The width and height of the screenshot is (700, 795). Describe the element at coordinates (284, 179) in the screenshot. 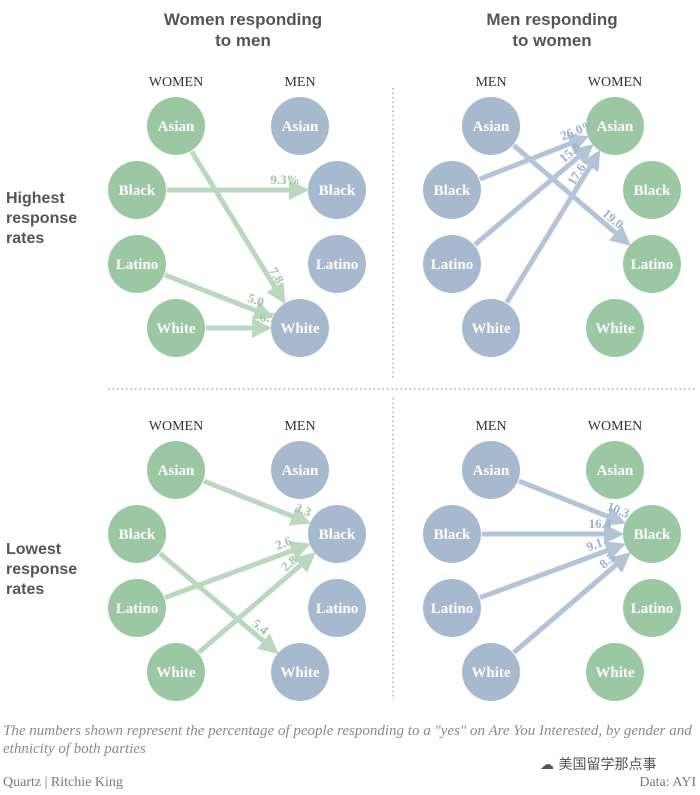

I see `value-label: 9.3%` at that location.